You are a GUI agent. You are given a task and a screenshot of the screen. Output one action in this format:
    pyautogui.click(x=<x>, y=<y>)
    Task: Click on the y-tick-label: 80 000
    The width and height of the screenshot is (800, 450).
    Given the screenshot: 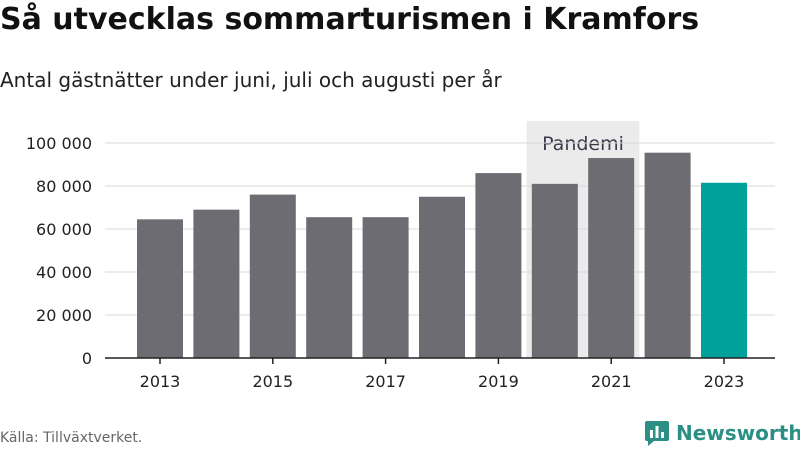 What is the action you would take?
    pyautogui.click(x=64, y=186)
    